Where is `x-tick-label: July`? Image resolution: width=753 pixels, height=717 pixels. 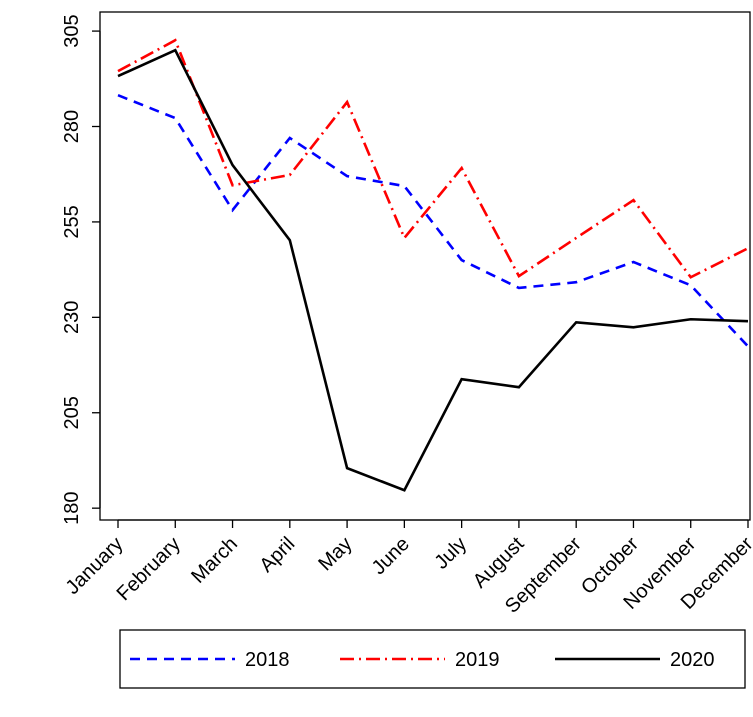 x-tick-label: July is located at coordinates (450, 553).